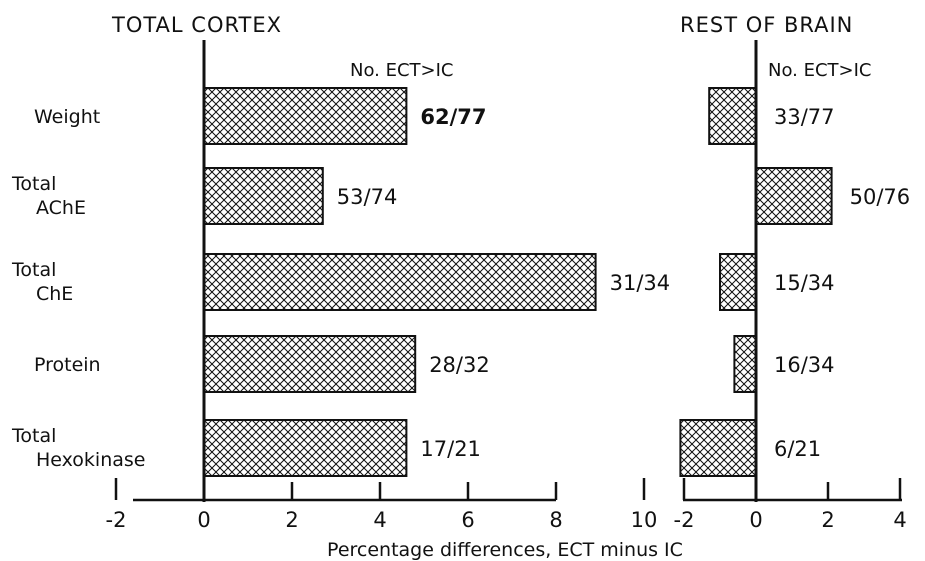  Describe the element at coordinates (67, 117) in the screenshot. I see `category-label: Weight` at that location.